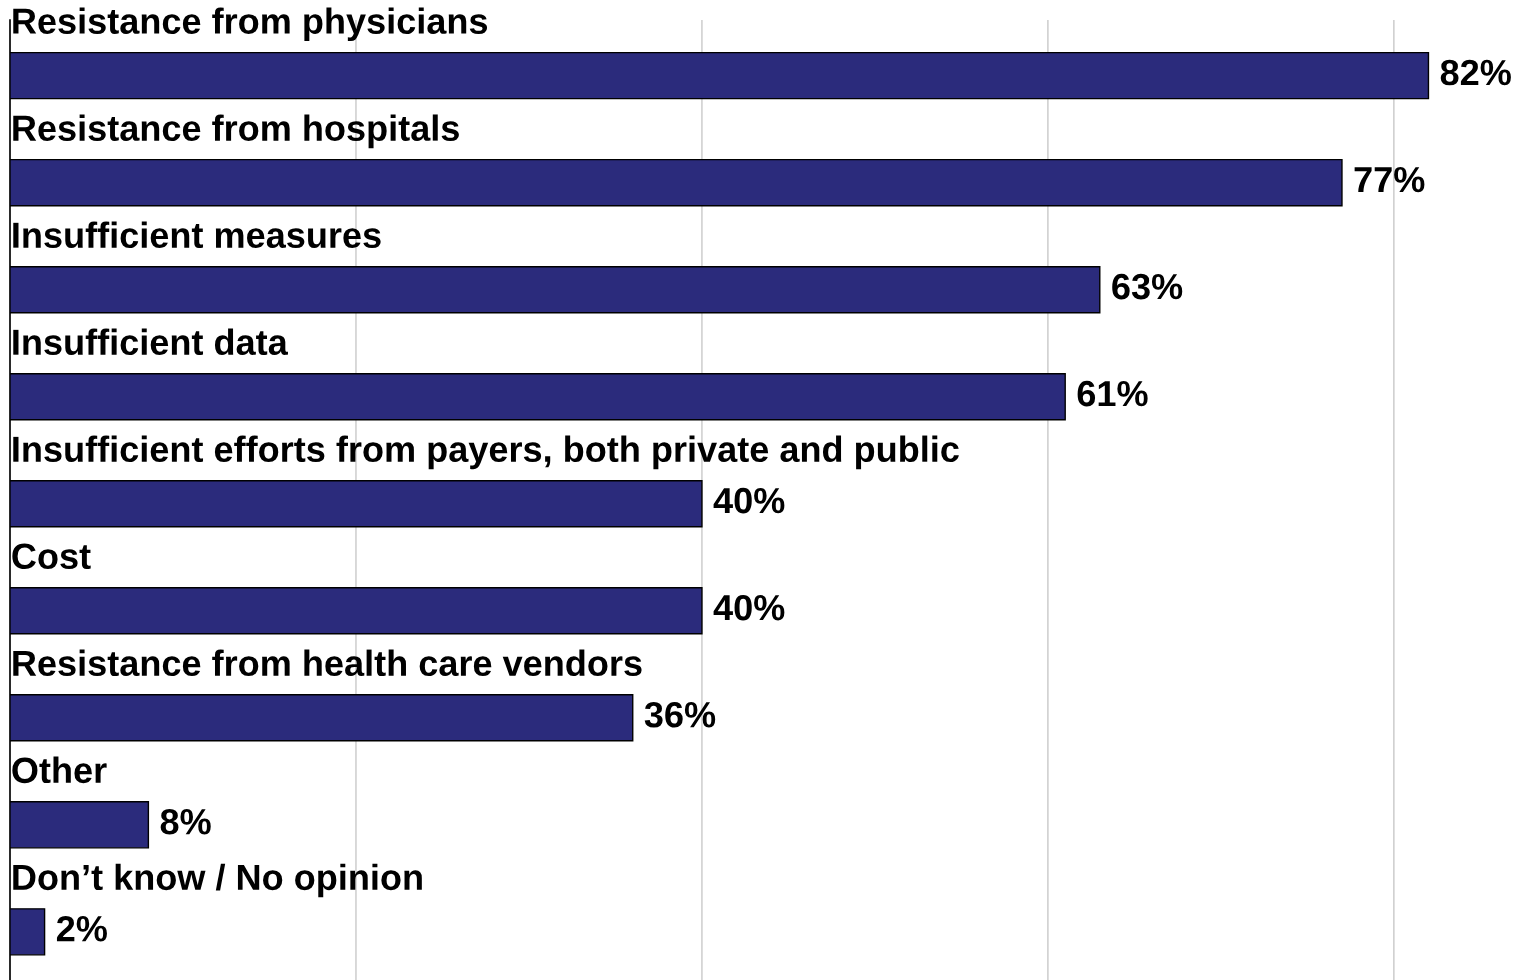  What do you see at coordinates (486, 452) in the screenshot?
I see `y-tick-label: Insufficient efforts from payers, both private and public` at bounding box center [486, 452].